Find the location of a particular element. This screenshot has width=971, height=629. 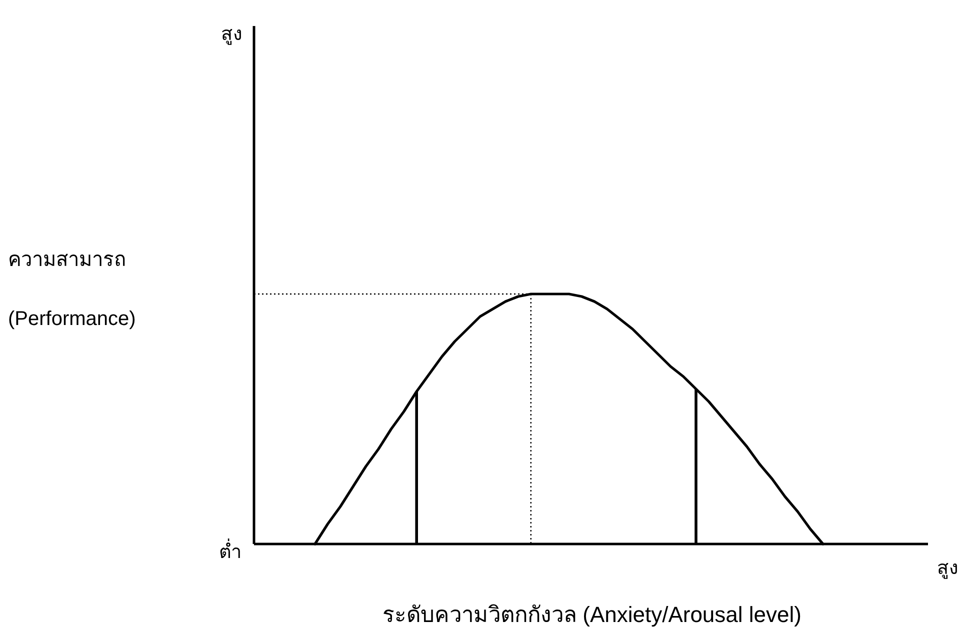

x-axis-title: ระดับความวิตกกังวล (Anxiety/Arousal level) is located at coordinates (592, 614).